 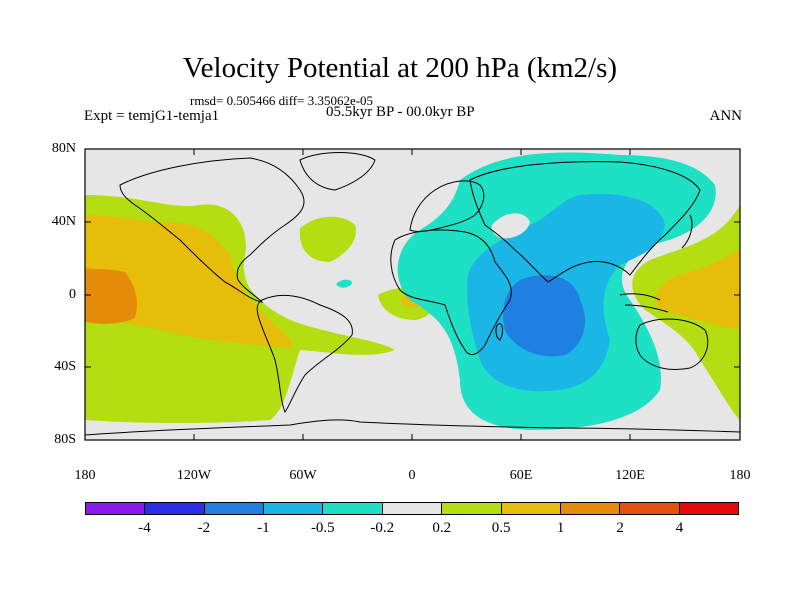 I want to click on lat-label-80n: 80N, so click(x=63, y=148).